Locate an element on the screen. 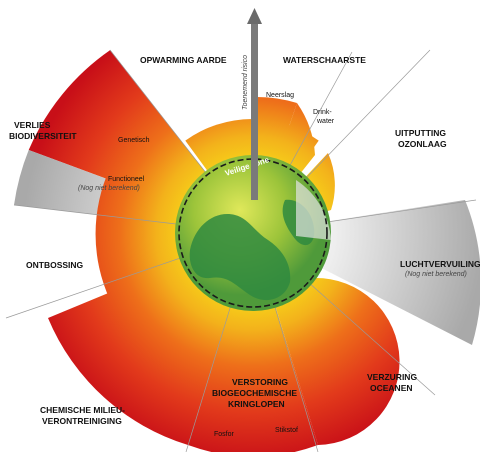 This screenshot has height=452, width=480. safe-zone-boundary is located at coordinates (253, 233).